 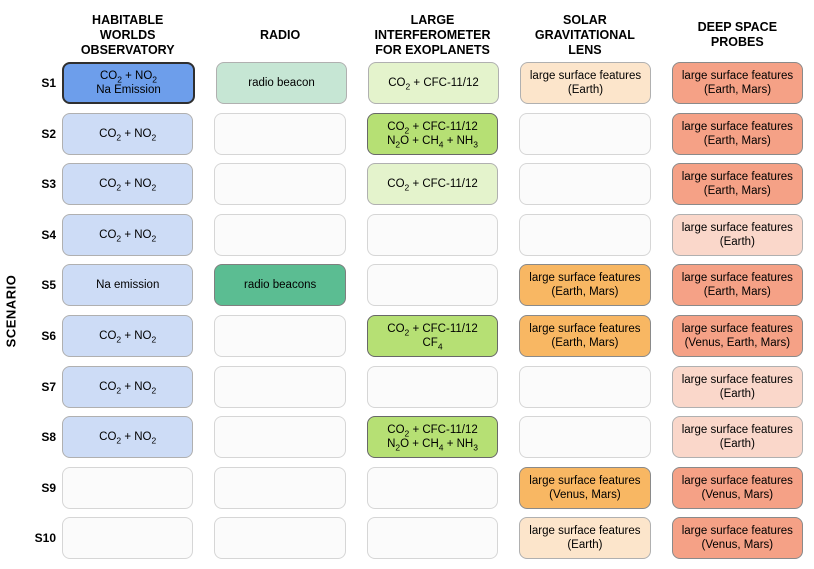 I want to click on row-label: S5, so click(x=48, y=285).